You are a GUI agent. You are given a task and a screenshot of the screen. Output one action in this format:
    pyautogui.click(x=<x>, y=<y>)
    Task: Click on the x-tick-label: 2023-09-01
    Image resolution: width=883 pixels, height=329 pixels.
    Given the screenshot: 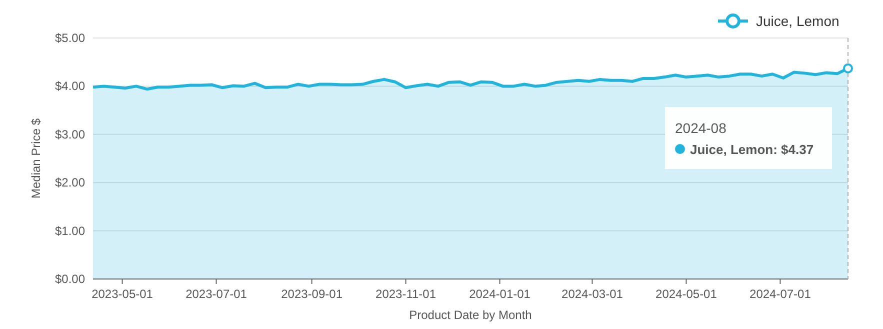 What is the action you would take?
    pyautogui.click(x=312, y=294)
    